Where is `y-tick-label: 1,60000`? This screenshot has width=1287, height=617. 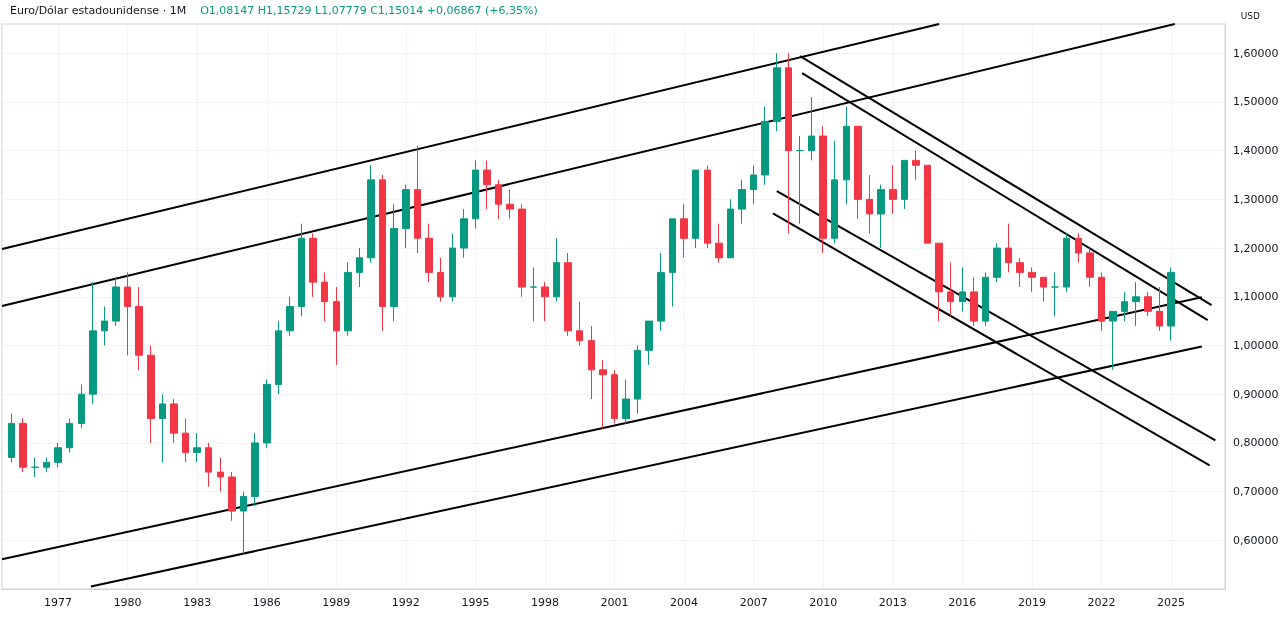 y-tick-label: 1,60000 is located at coordinates (1256, 53).